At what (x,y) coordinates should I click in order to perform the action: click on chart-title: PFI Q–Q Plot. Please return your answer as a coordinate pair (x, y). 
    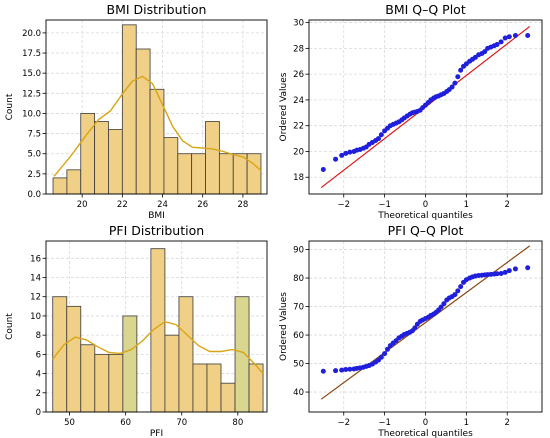
    Looking at the image, I should click on (426, 230).